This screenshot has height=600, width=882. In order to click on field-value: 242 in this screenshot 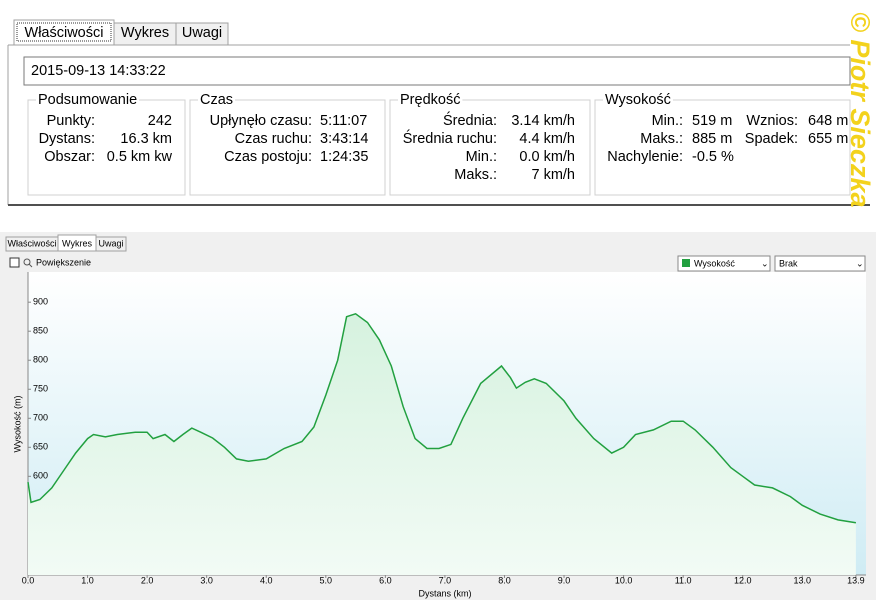, I will do `click(160, 121)`.